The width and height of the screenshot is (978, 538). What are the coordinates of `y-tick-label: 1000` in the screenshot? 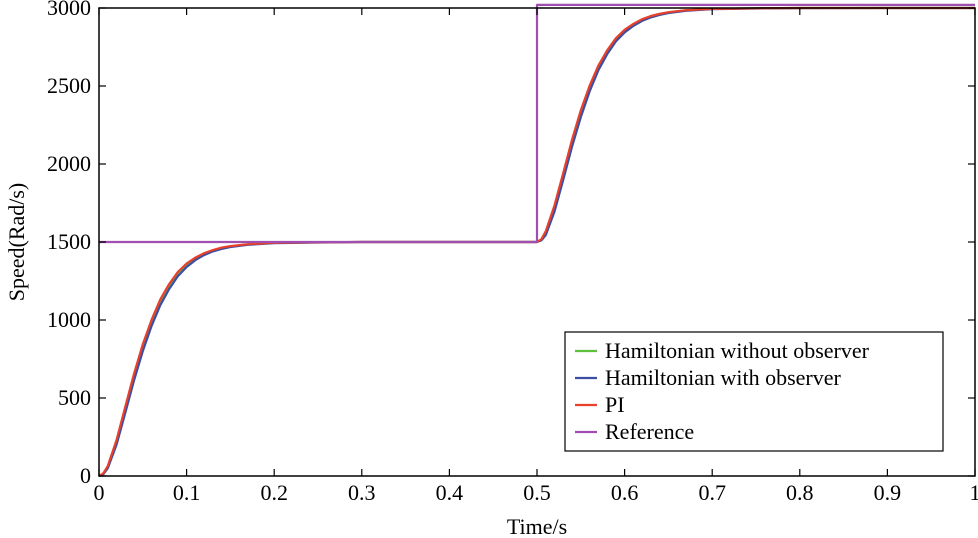 It's located at (69, 319).